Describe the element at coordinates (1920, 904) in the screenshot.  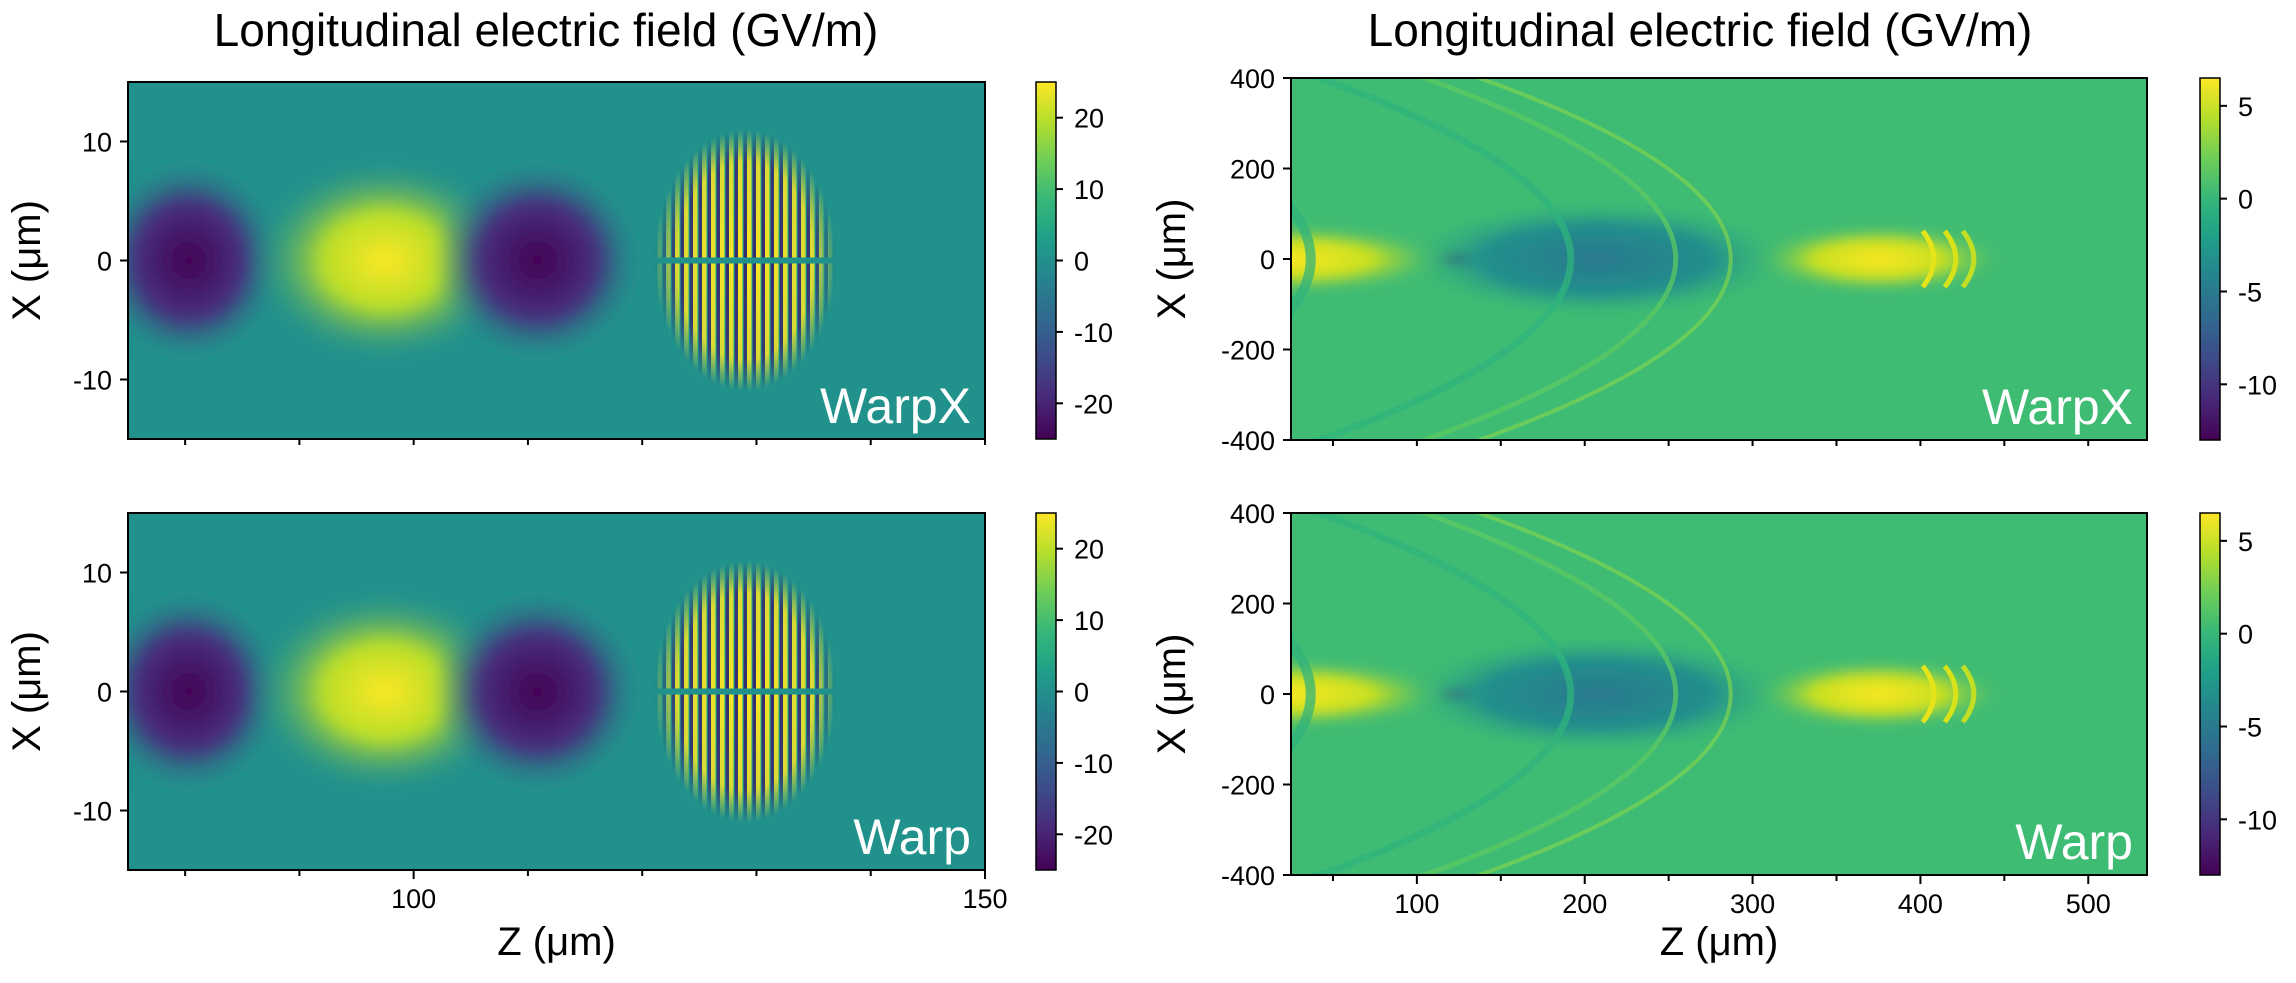
I see `x-tick-label: 400` at that location.